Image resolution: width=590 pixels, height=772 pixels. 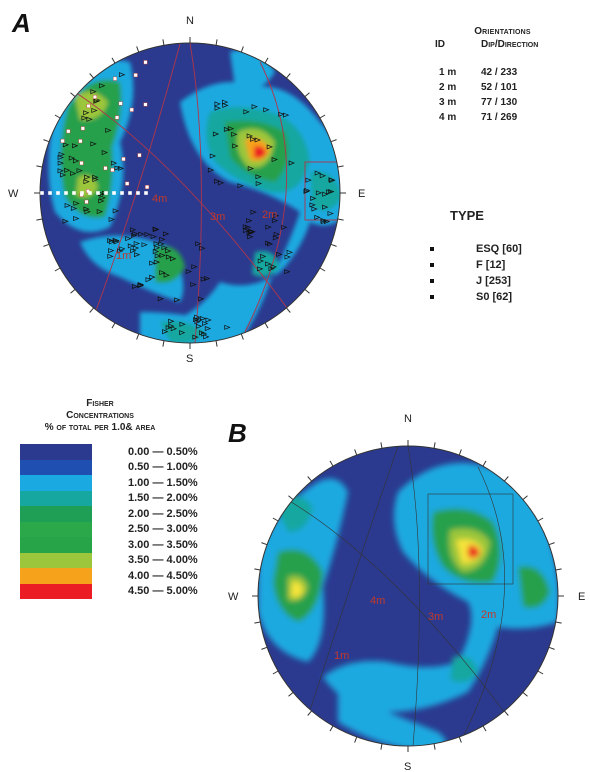 What do you see at coordinates (491, 265) in the screenshot?
I see `type-legend-label: F [12]` at bounding box center [491, 265].